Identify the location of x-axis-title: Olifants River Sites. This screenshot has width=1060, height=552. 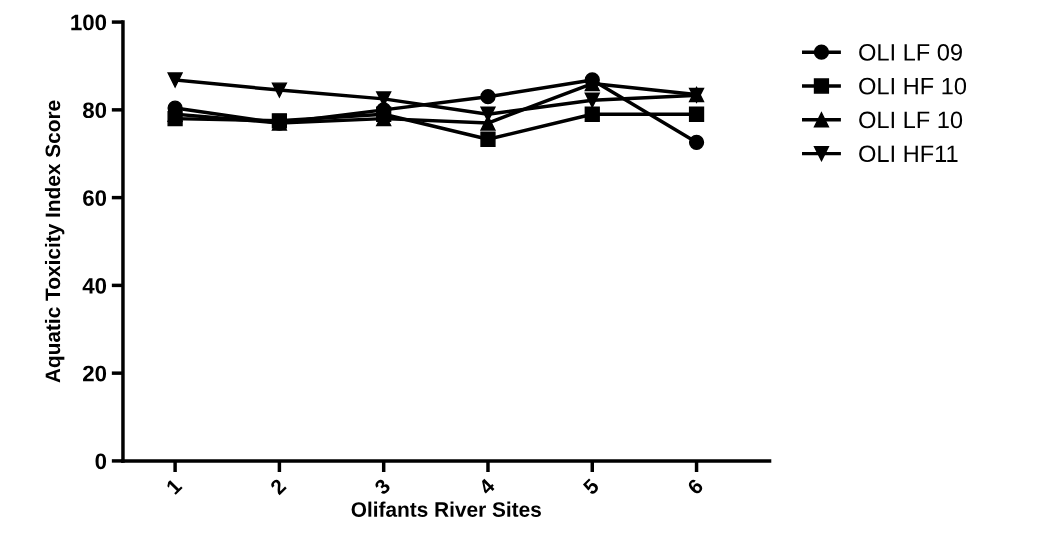
(446, 509).